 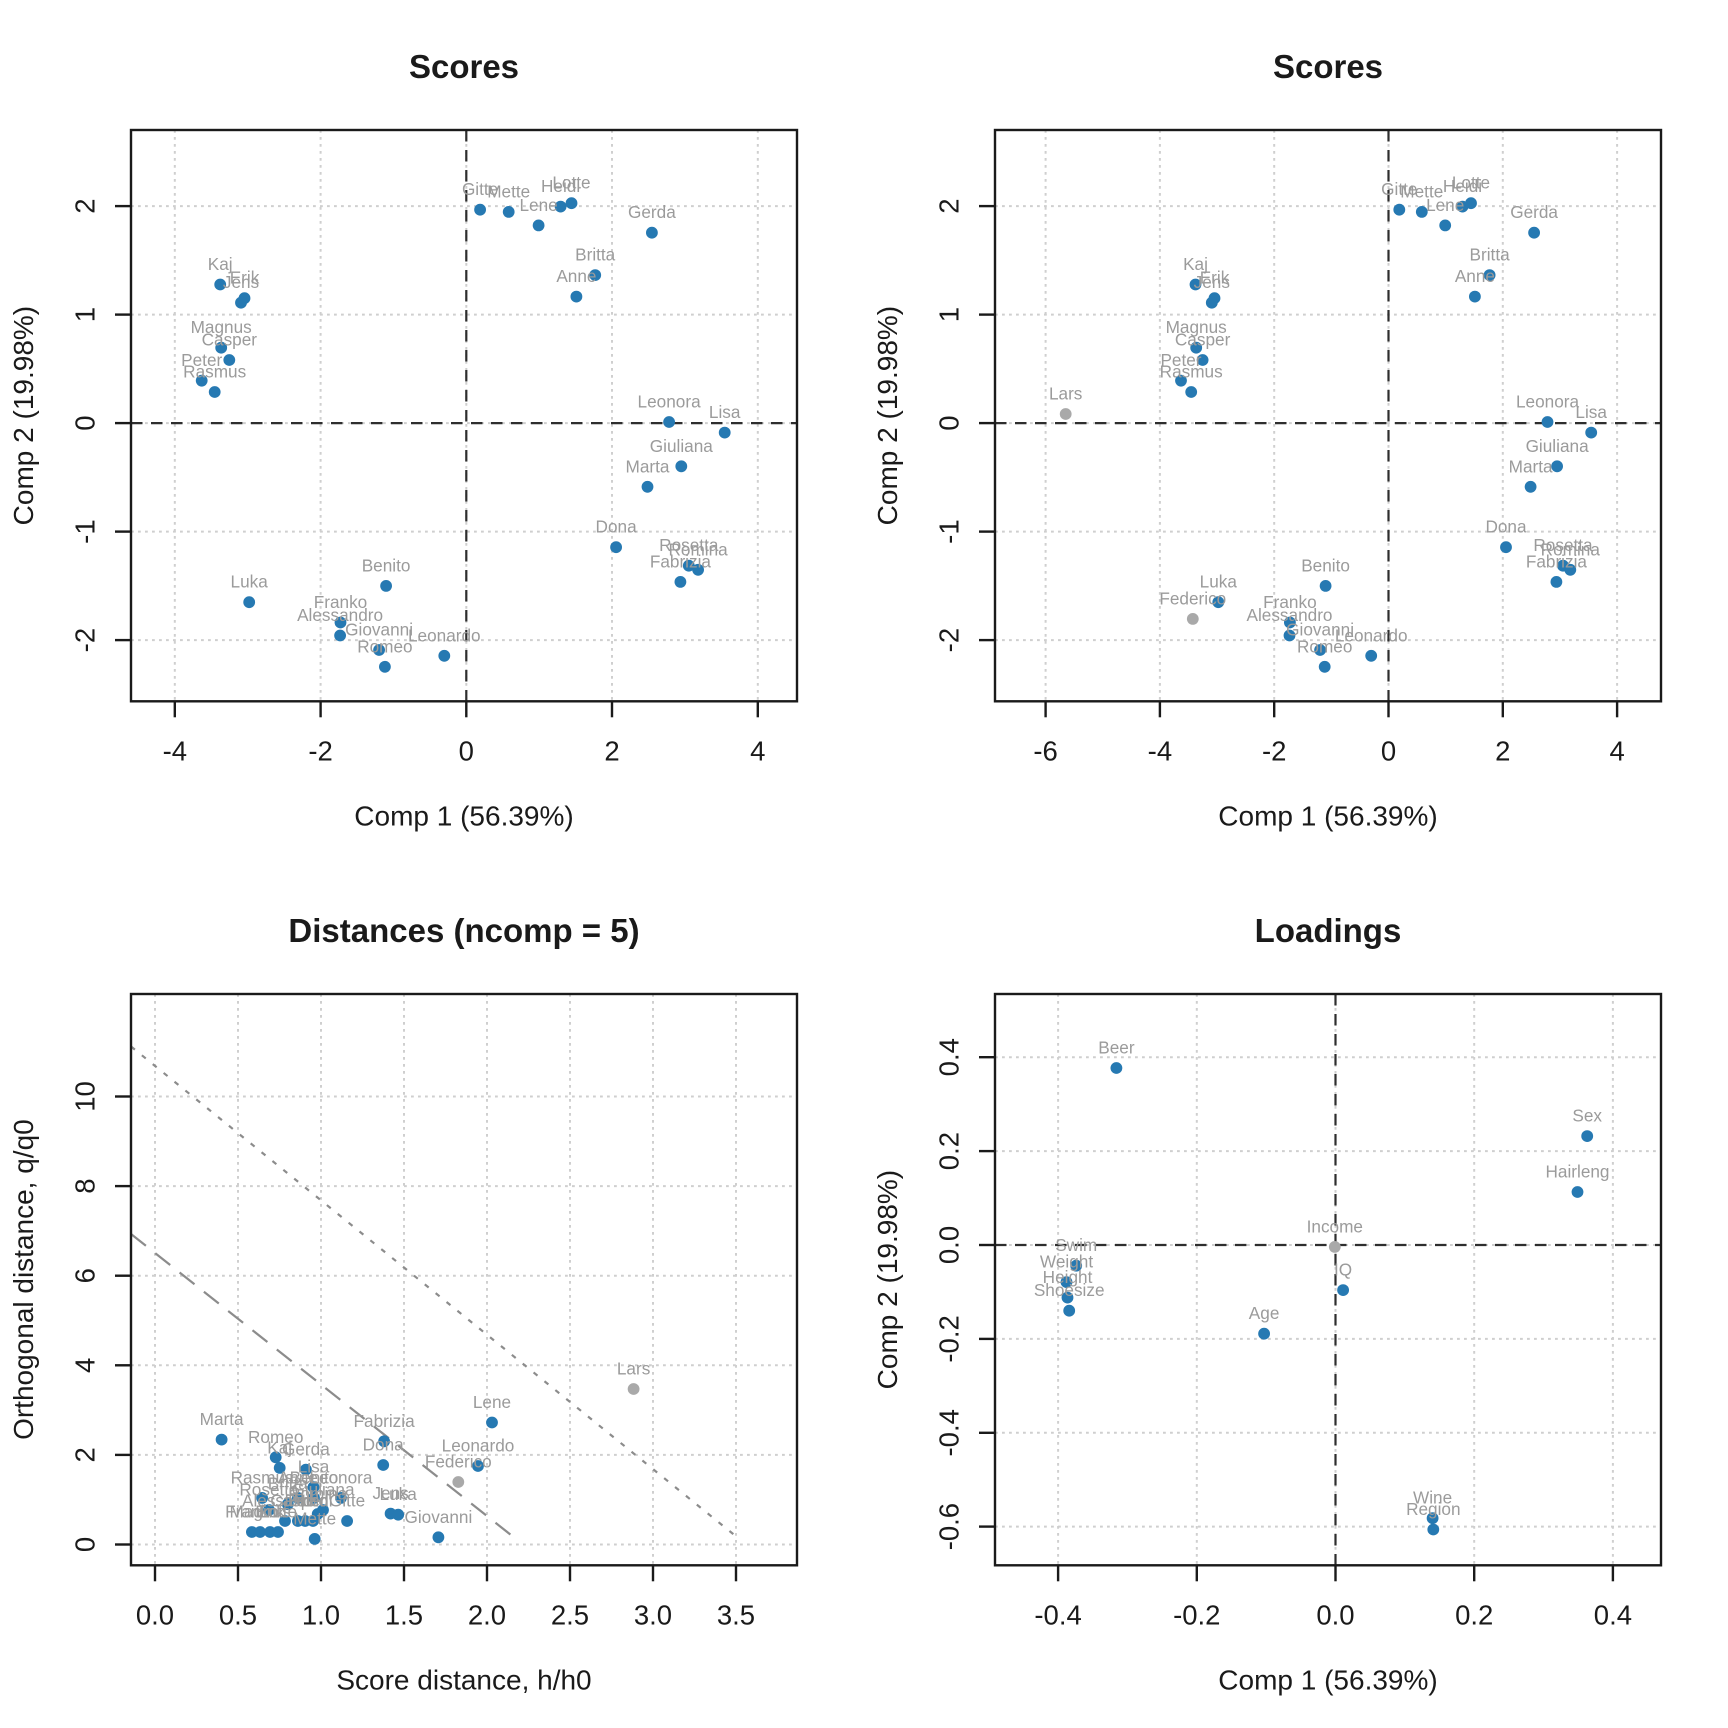 I want to click on svg-text: -1, so click(x=949, y=531).